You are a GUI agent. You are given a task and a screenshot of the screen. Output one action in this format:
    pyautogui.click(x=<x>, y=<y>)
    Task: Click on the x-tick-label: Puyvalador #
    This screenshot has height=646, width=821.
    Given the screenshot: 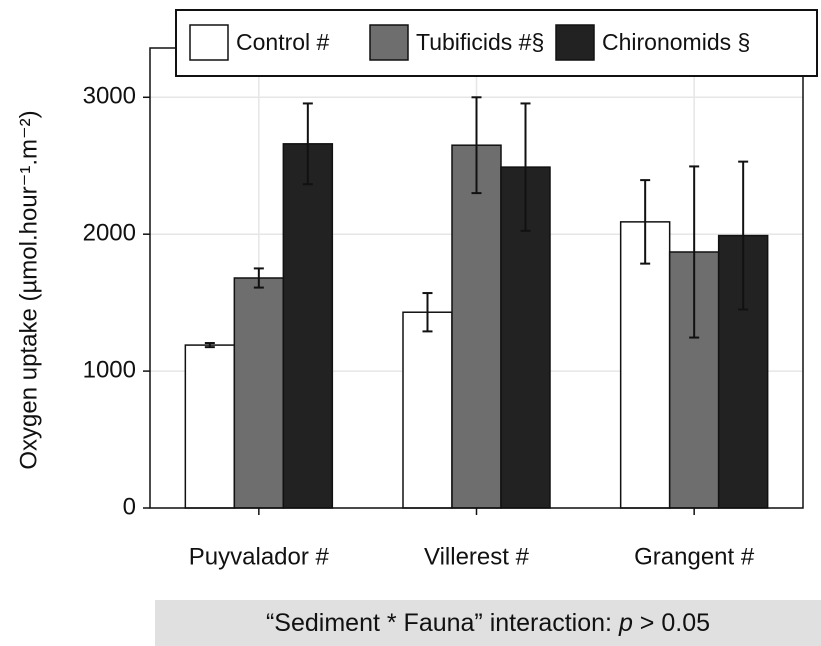 What is the action you would take?
    pyautogui.click(x=259, y=556)
    